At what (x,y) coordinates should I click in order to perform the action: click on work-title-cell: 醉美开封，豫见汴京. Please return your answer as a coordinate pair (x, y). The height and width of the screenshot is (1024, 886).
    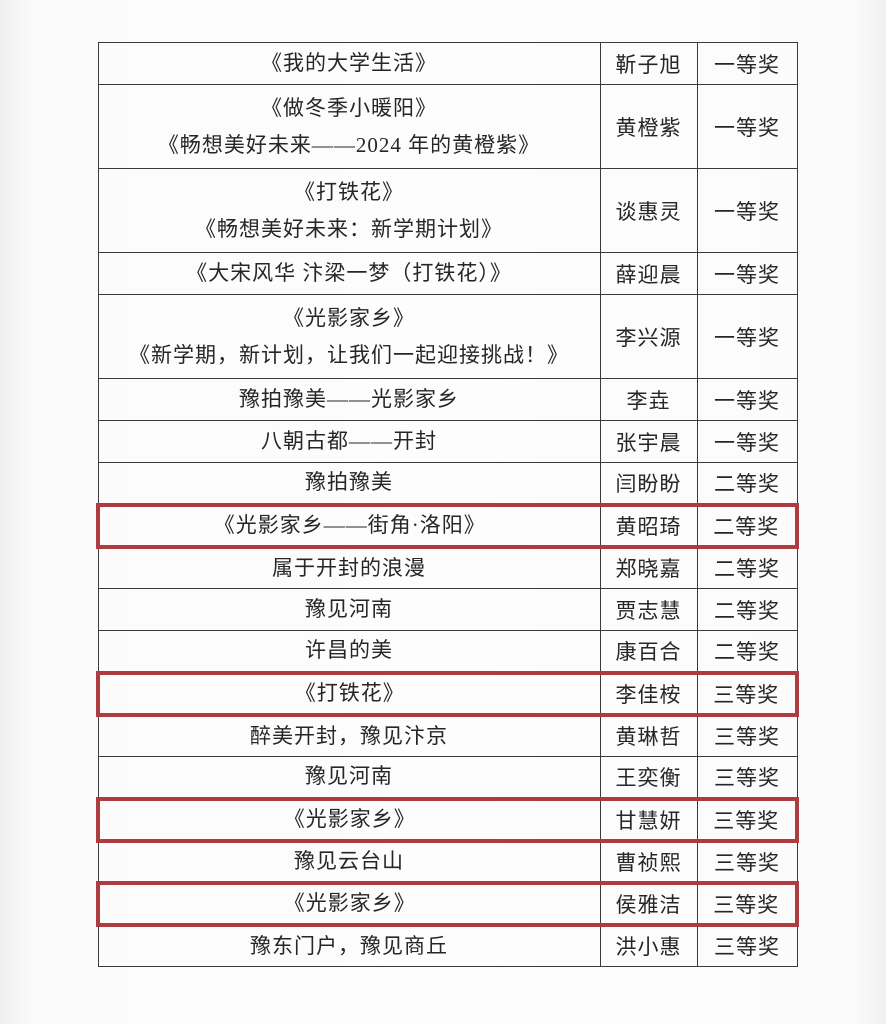
    Looking at the image, I should click on (349, 735).